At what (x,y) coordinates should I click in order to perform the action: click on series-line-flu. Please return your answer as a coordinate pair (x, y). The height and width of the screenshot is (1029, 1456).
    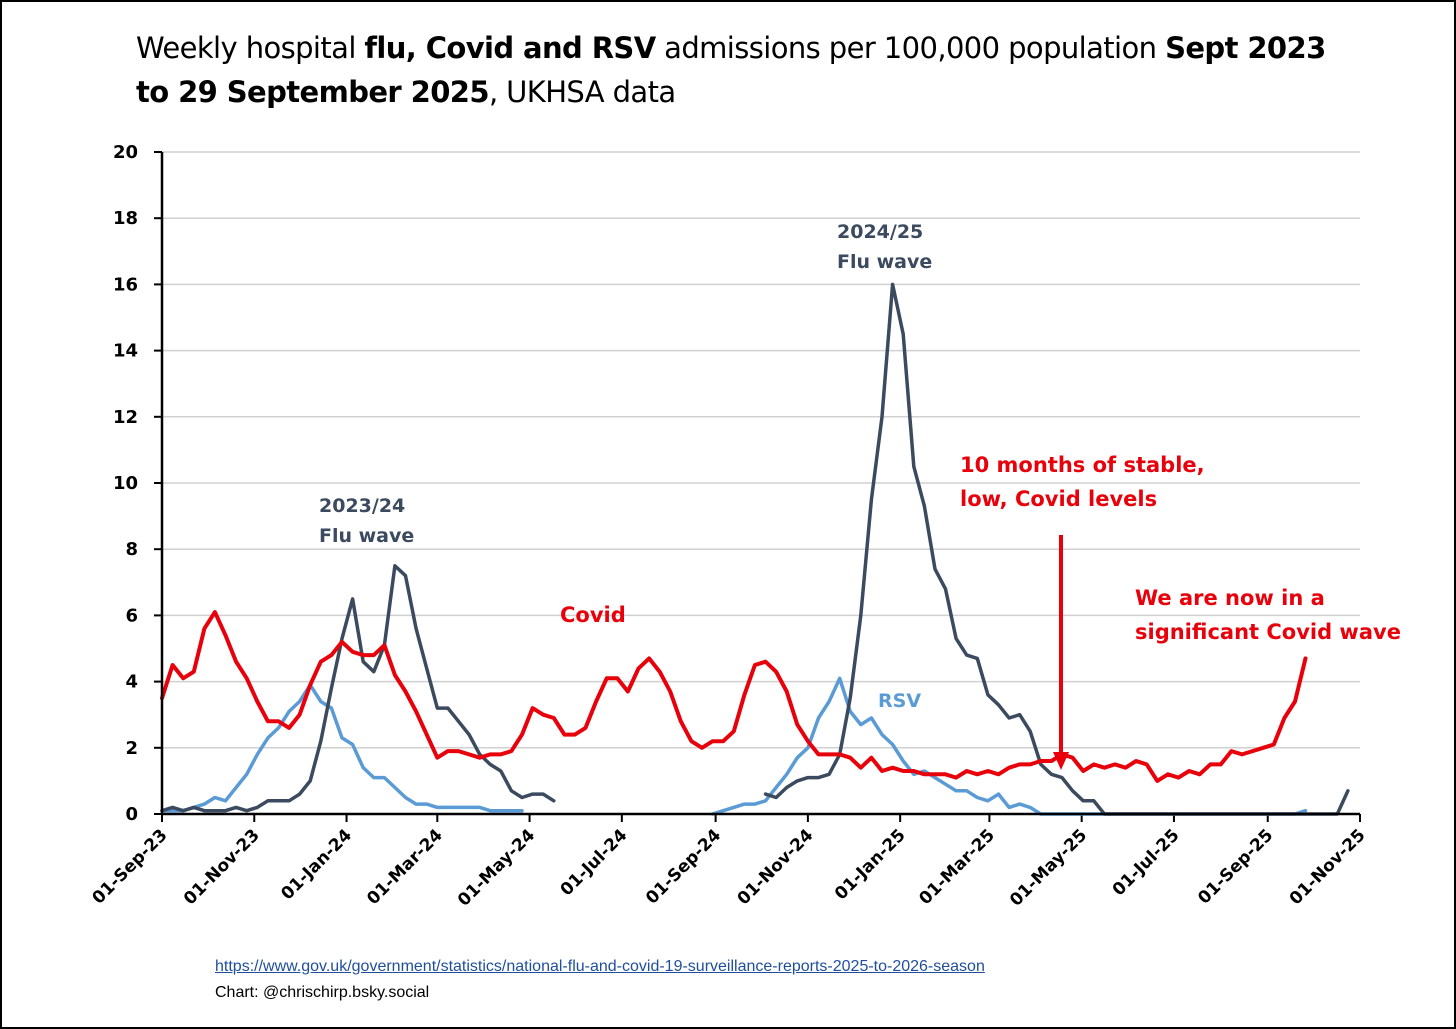
    Looking at the image, I should click on (358, 688).